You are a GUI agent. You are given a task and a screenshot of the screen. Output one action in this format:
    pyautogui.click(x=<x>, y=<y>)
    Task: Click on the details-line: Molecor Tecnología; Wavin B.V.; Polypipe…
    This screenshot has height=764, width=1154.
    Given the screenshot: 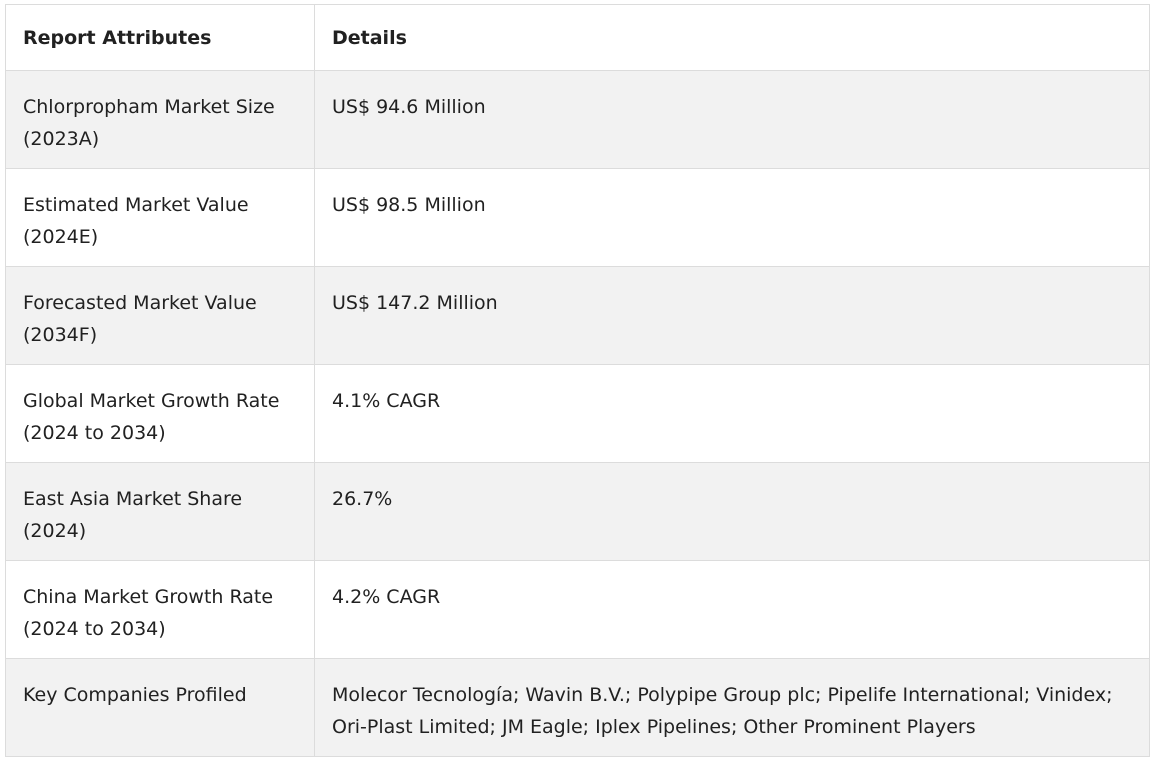 What is the action you would take?
    pyautogui.click(x=722, y=695)
    